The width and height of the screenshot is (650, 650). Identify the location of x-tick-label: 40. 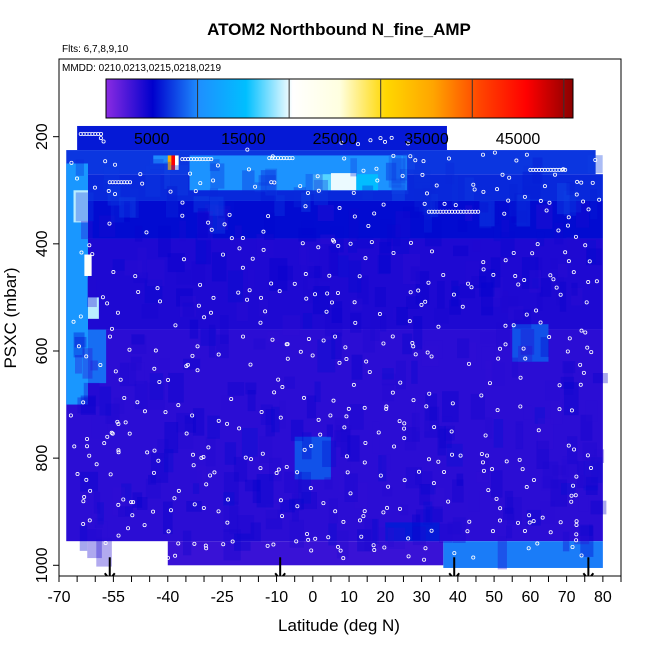
(458, 597).